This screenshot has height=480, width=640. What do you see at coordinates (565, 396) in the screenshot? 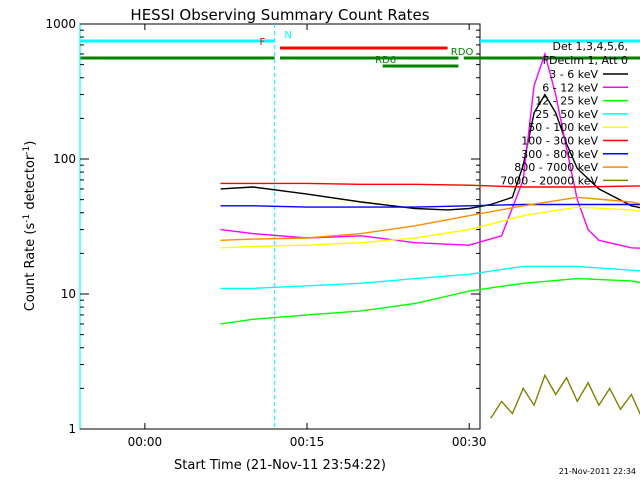
I see `series-line-7000-20000-kev` at bounding box center [565, 396].